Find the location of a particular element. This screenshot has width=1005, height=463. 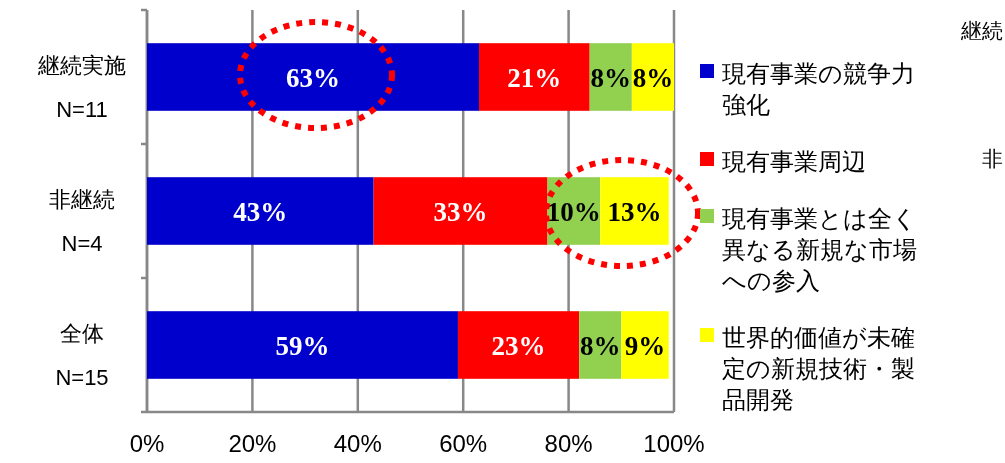

data-label: 9% is located at coordinates (645, 346).